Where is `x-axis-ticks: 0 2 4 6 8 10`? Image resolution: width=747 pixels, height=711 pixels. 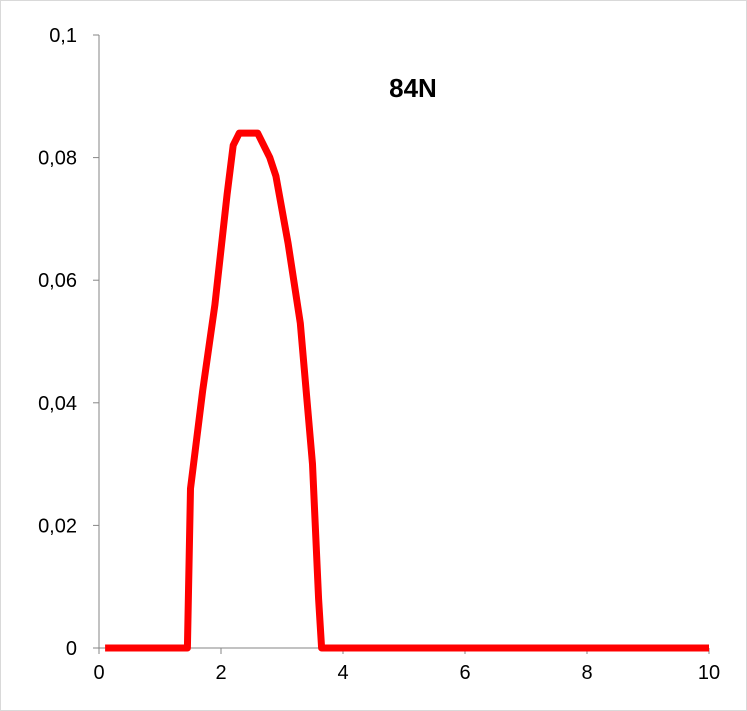 x-axis-ticks: 0 2 4 6 8 10 is located at coordinates (406, 666).